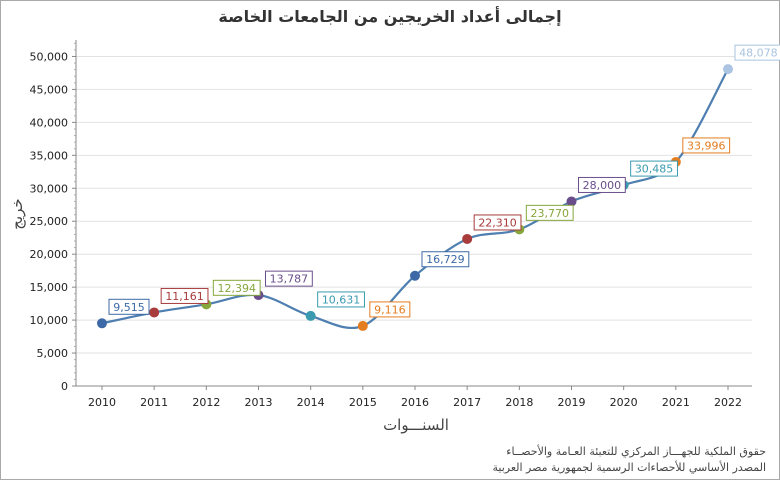  I want to click on data-label-2013: 13,787, so click(289, 279).